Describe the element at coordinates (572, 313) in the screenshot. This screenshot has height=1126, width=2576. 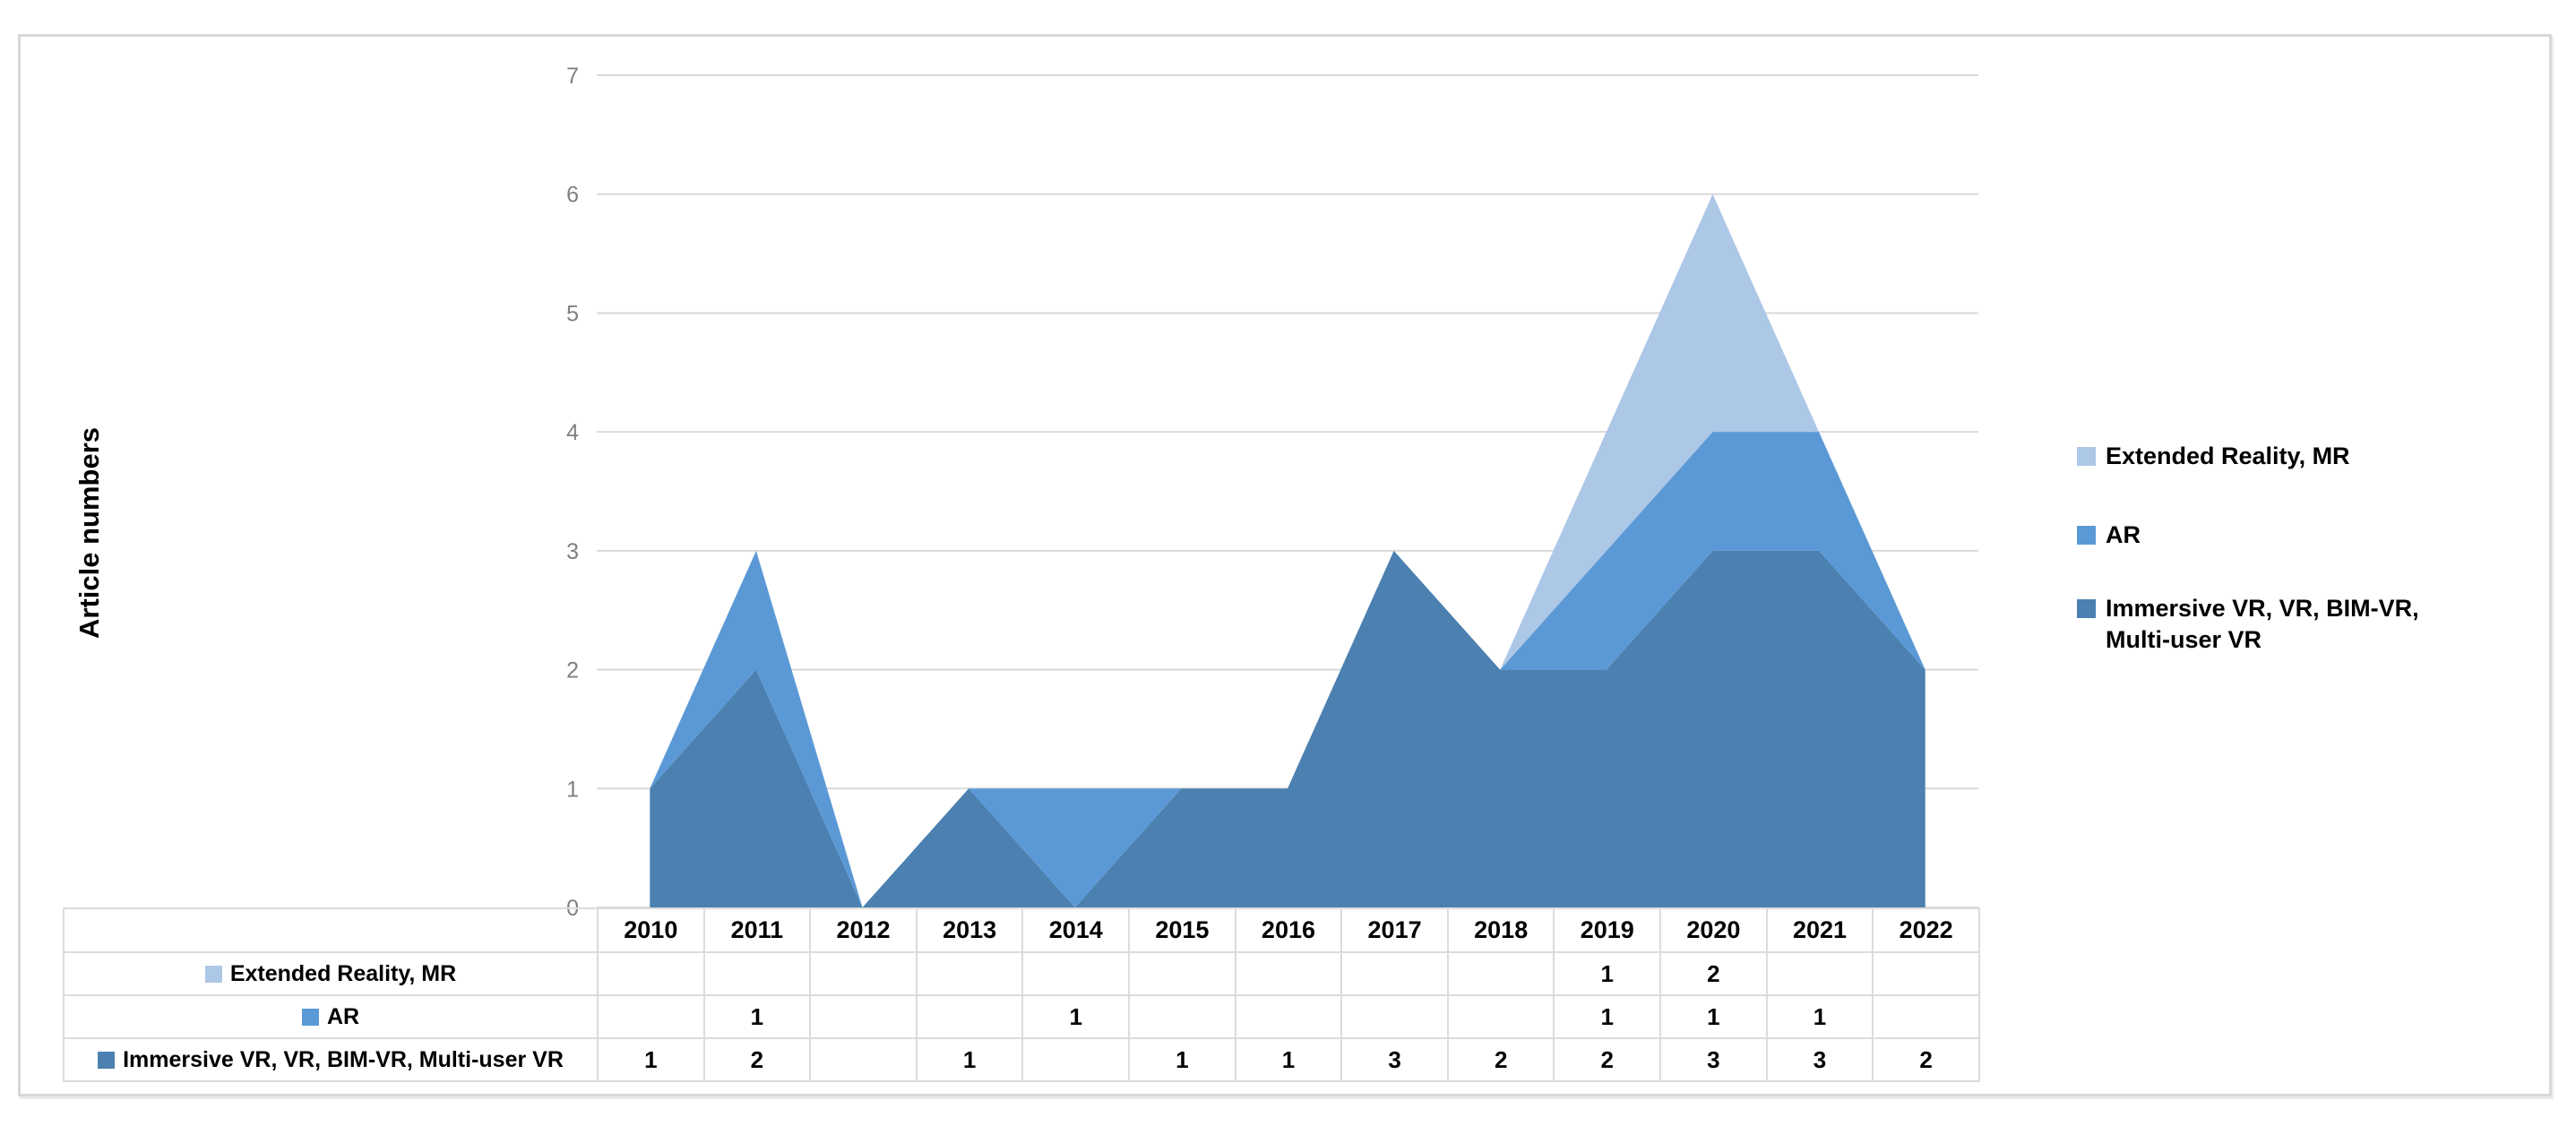
I see `y-tick-label-5: 5` at that location.